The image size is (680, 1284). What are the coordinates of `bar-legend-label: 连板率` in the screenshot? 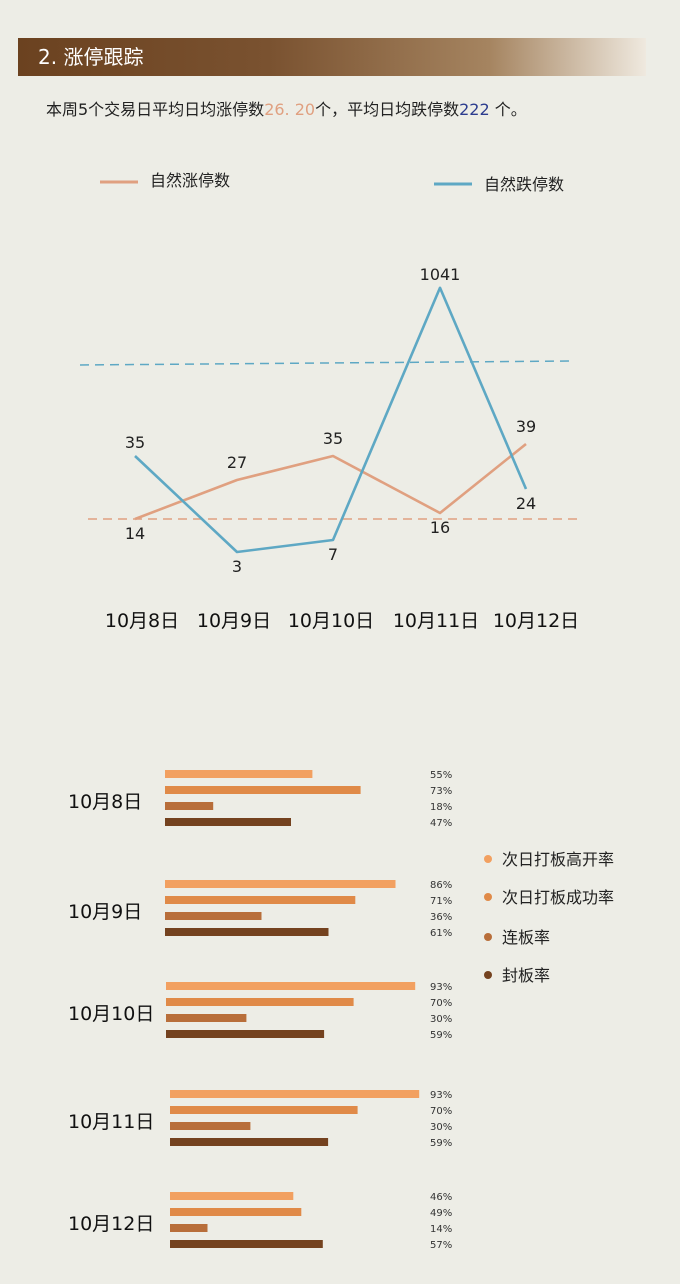 It's located at (526, 937).